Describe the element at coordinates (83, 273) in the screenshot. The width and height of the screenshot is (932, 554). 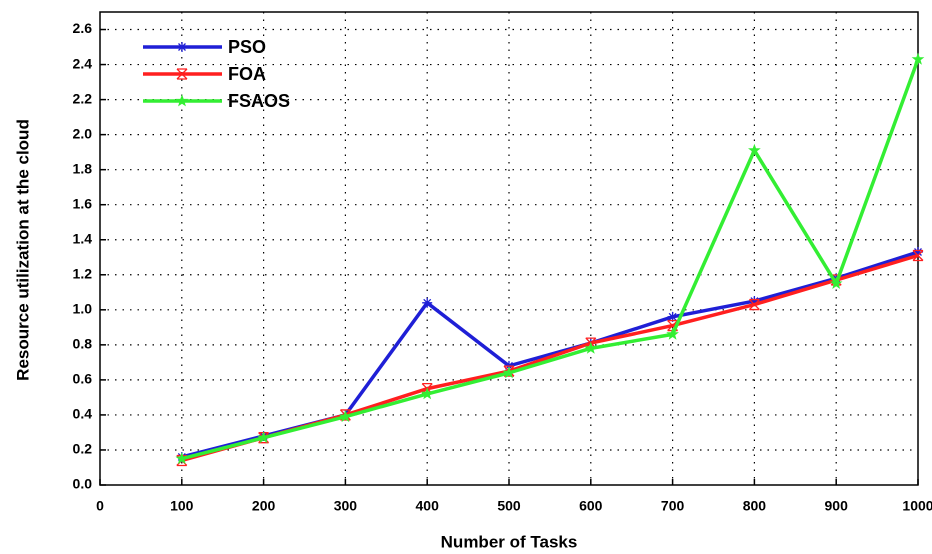
I see `y-tick-label: 1.2` at that location.